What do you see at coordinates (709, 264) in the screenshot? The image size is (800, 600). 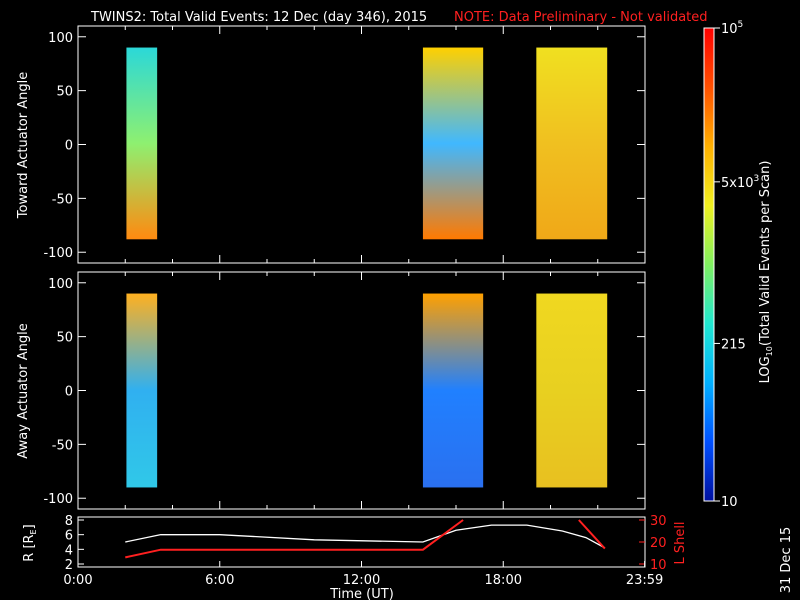 I see `colorbar-gradient` at bounding box center [709, 264].